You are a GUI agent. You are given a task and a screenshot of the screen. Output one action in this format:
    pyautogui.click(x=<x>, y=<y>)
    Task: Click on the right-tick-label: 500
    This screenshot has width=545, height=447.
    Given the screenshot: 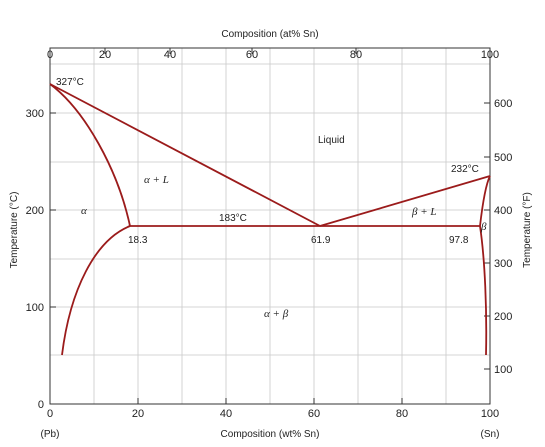 What is the action you would take?
    pyautogui.click(x=503, y=158)
    